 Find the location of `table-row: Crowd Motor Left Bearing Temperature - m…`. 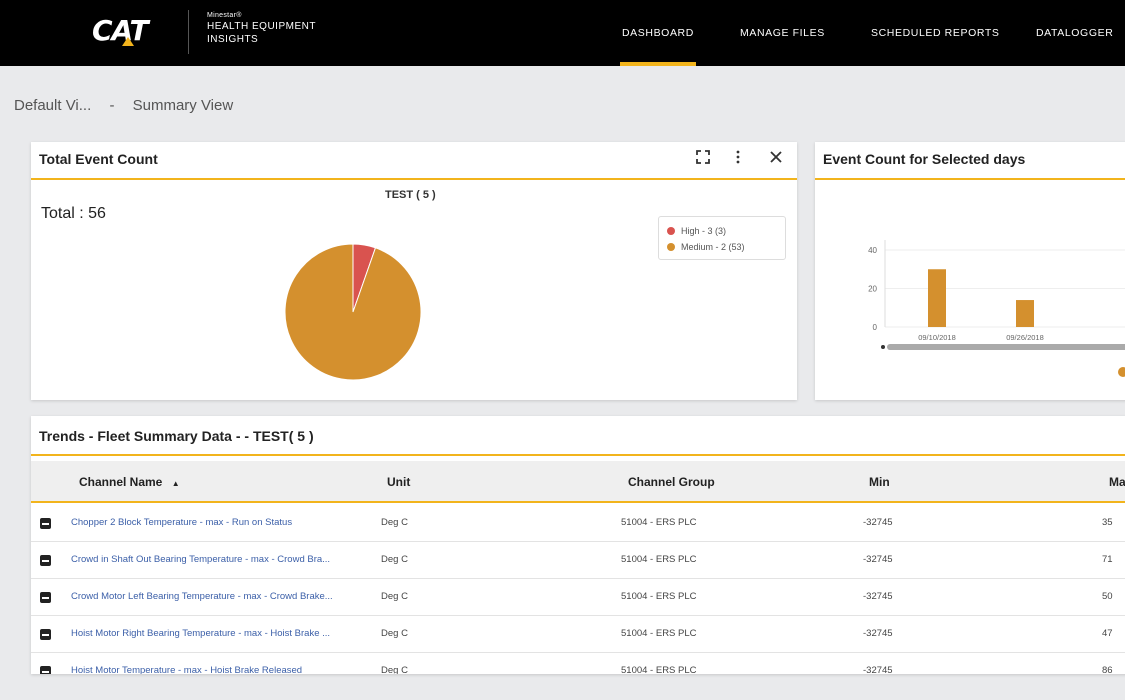

table-row: Crowd Motor Left Bearing Temperature - m… is located at coordinates (578, 597).